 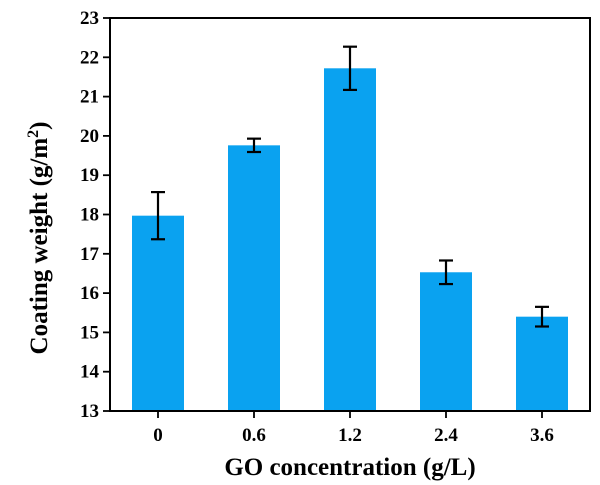 I want to click on x-tick-label: 0.6, so click(x=254, y=435).